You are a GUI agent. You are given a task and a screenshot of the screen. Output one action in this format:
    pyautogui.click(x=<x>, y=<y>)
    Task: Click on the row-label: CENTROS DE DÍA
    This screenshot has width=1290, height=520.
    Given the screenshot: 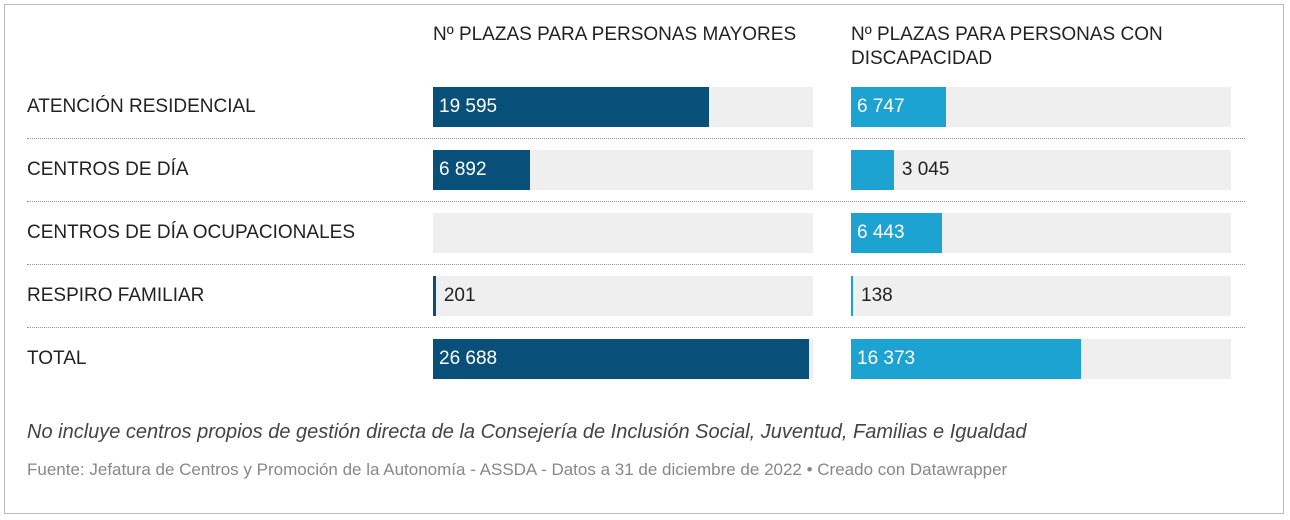 What is the action you would take?
    pyautogui.click(x=108, y=169)
    